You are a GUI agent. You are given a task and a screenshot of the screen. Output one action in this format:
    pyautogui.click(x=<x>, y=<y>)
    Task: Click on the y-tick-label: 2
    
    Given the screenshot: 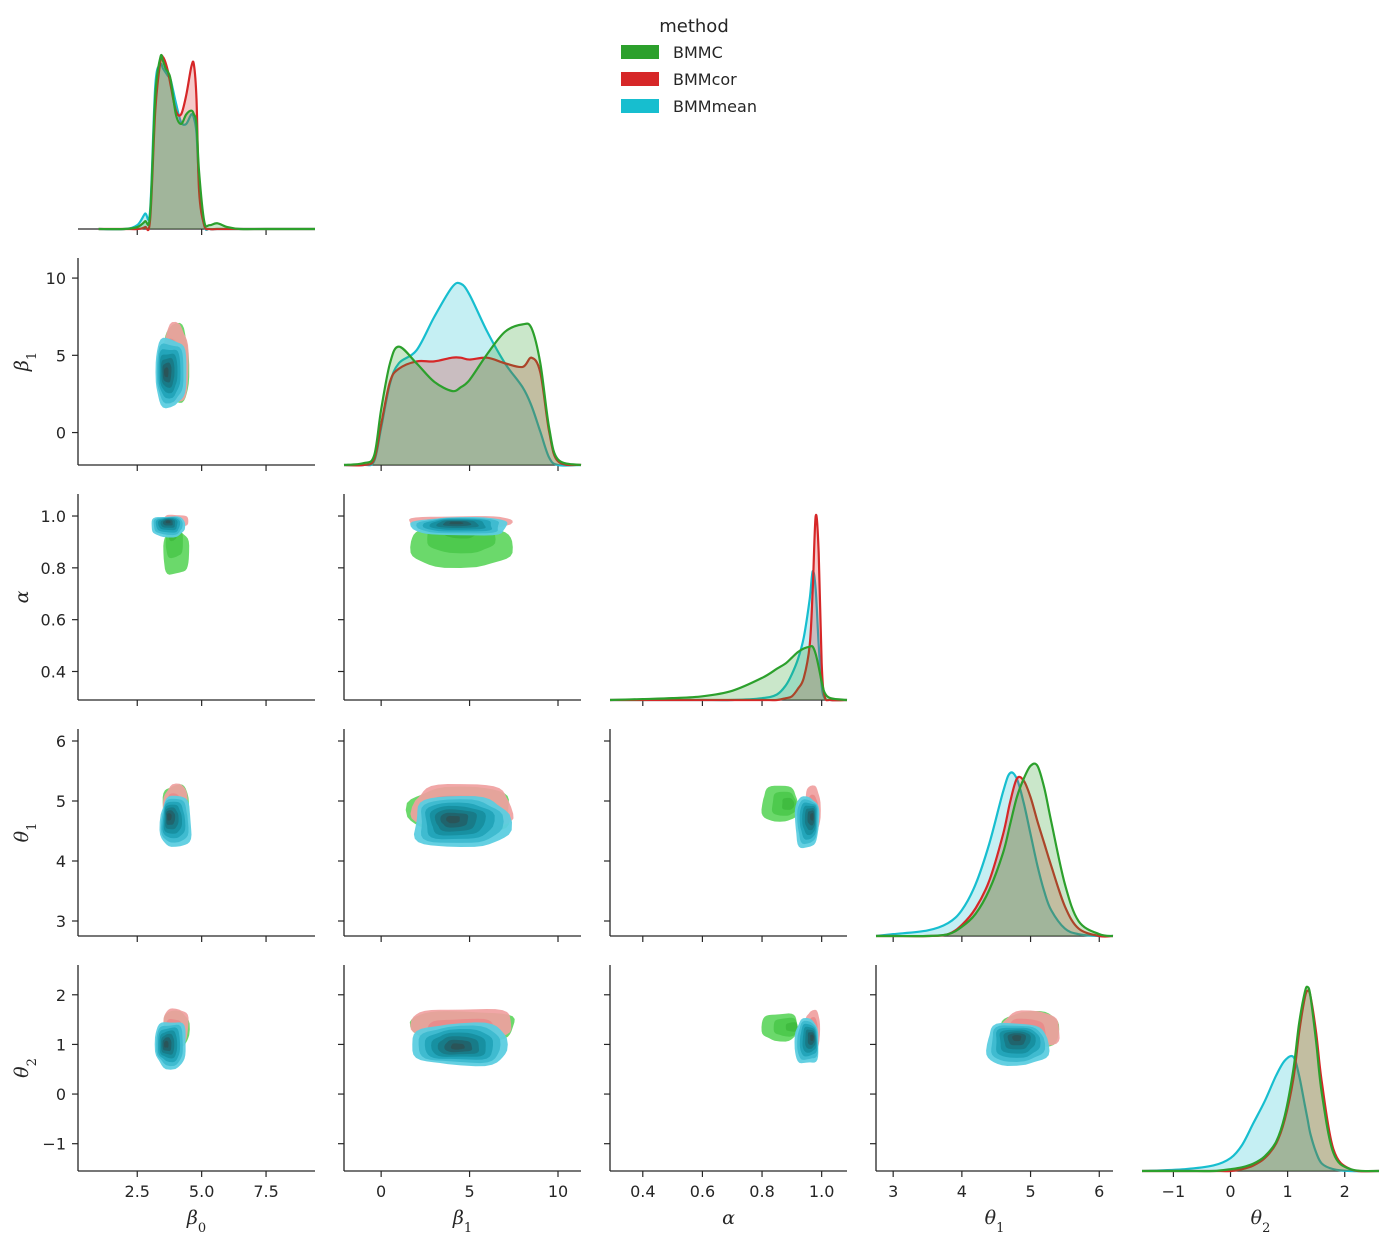 What is the action you would take?
    pyautogui.click(x=61, y=995)
    